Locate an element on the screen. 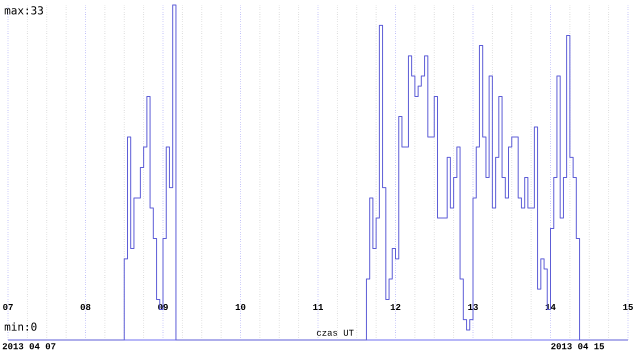 The height and width of the screenshot is (355, 640). text: 2013 04 15 is located at coordinates (577, 346).